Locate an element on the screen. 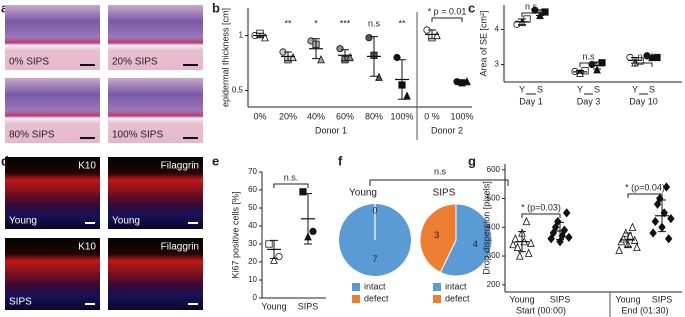 The width and height of the screenshot is (685, 317). bracket-label: * p = 0.01 is located at coordinates (447, 11).